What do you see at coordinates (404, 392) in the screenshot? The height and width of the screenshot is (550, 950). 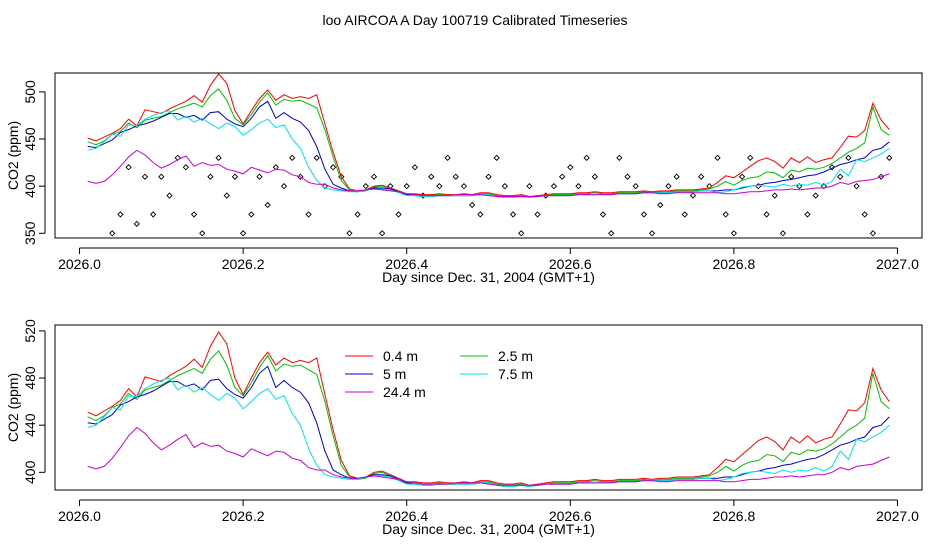 I see `legend-label: 24.4 m` at bounding box center [404, 392].